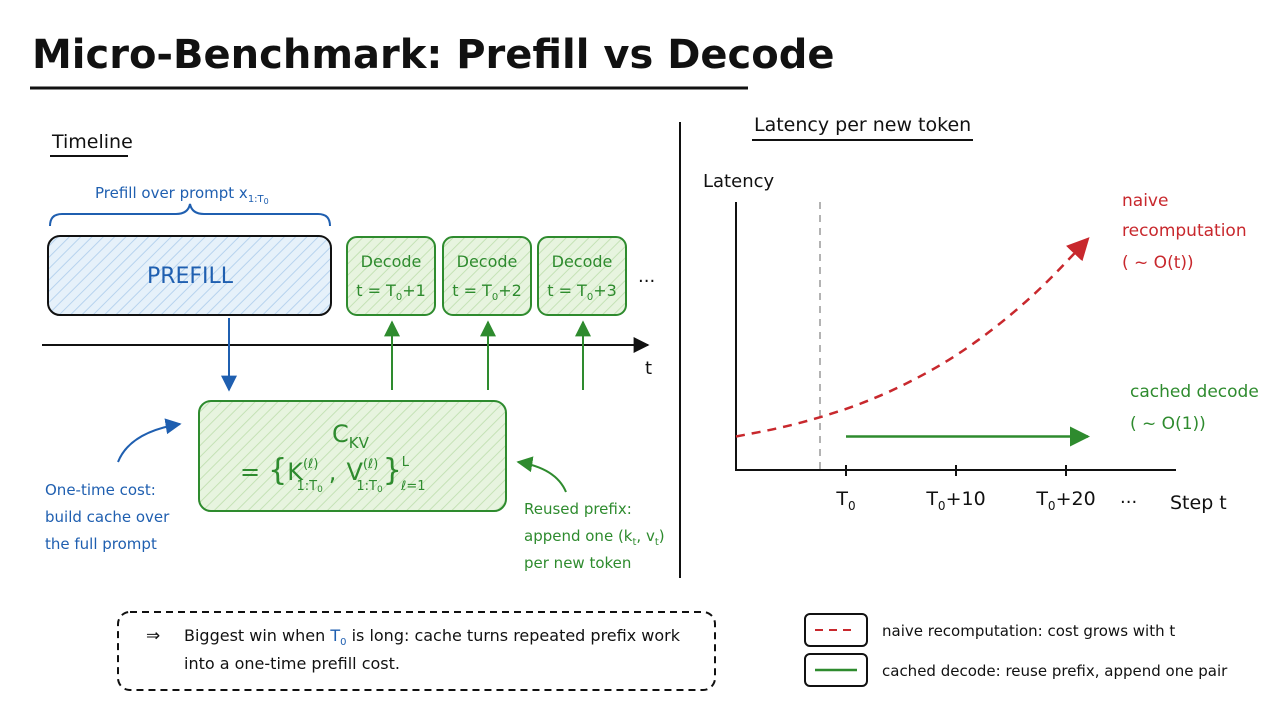  I want to click on decode-box-2-step: t = T0+2, so click(487, 292).